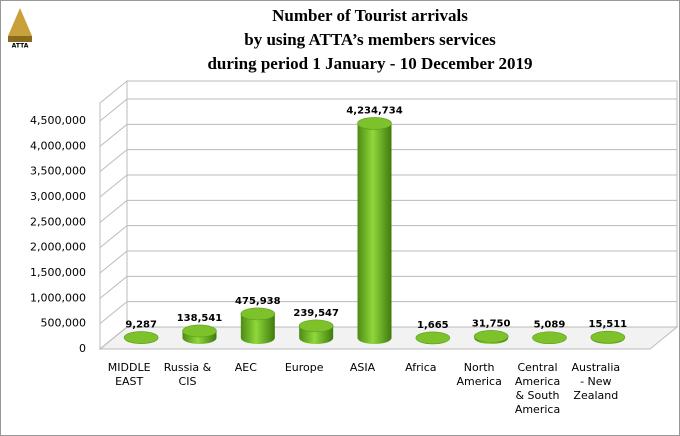 The height and width of the screenshot is (436, 680). I want to click on y-tick-label: 3,000,000, so click(58, 196).